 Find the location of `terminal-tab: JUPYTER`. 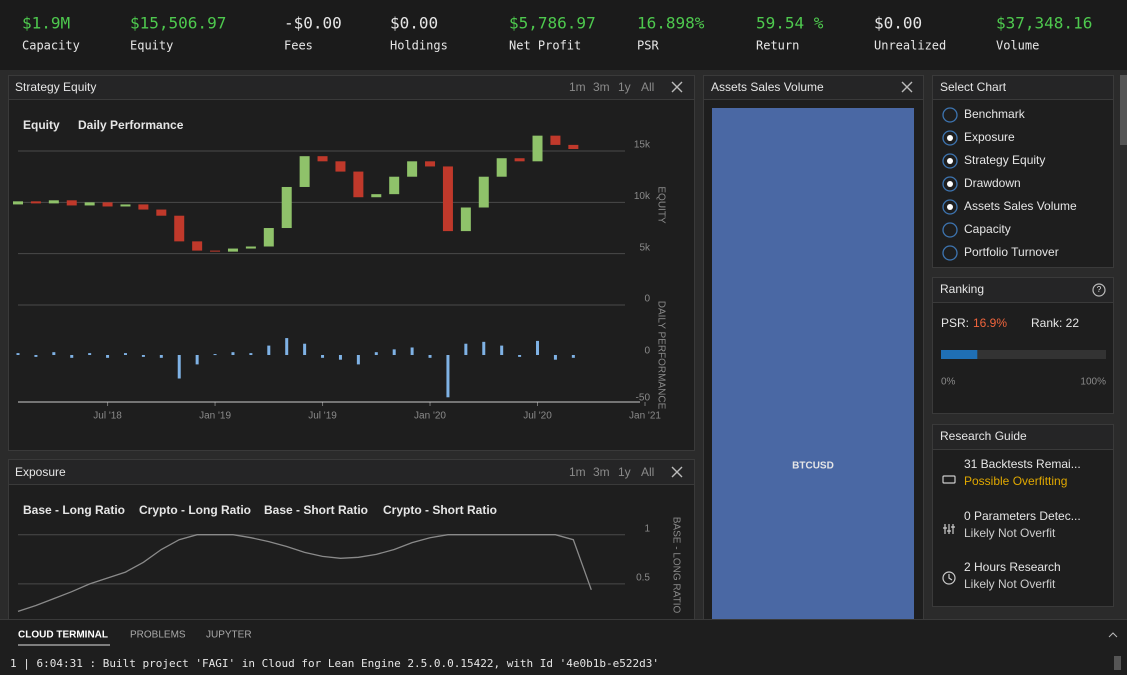

terminal-tab: JUPYTER is located at coordinates (229, 635).